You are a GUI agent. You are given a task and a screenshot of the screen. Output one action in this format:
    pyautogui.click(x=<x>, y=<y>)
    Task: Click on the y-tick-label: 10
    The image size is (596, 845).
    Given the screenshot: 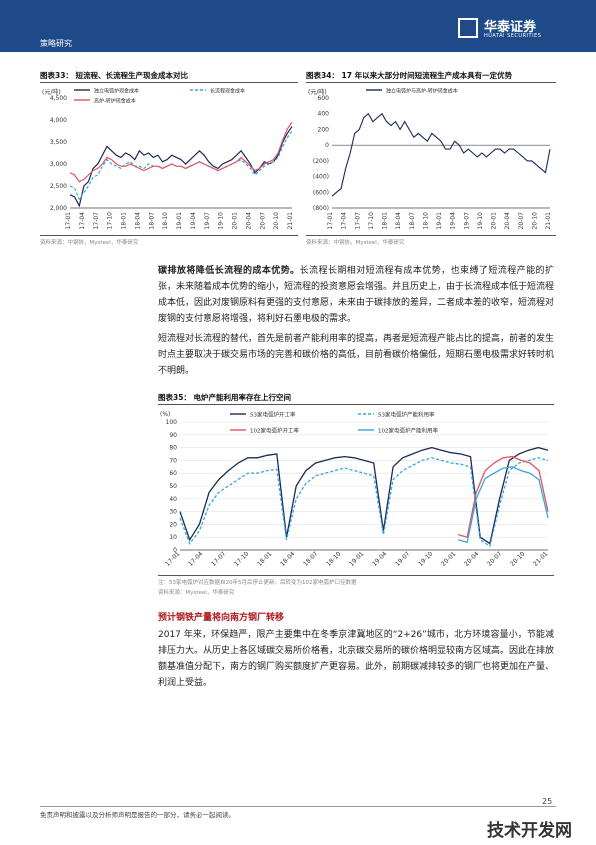 What is the action you would take?
    pyautogui.click(x=173, y=537)
    